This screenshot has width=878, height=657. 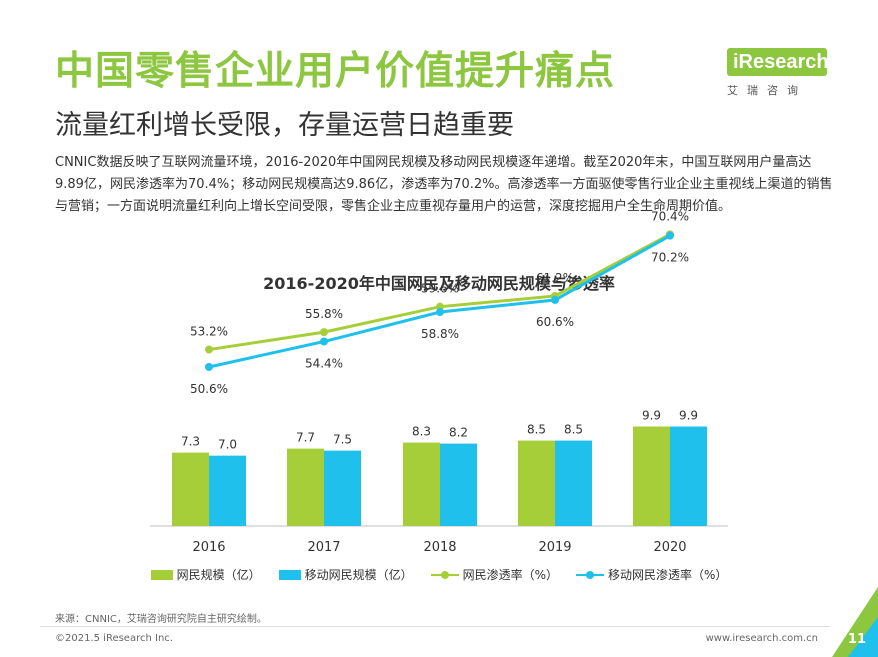 What do you see at coordinates (439, 301) in the screenshot?
I see `series-line-mobile-penetration` at bounding box center [439, 301].